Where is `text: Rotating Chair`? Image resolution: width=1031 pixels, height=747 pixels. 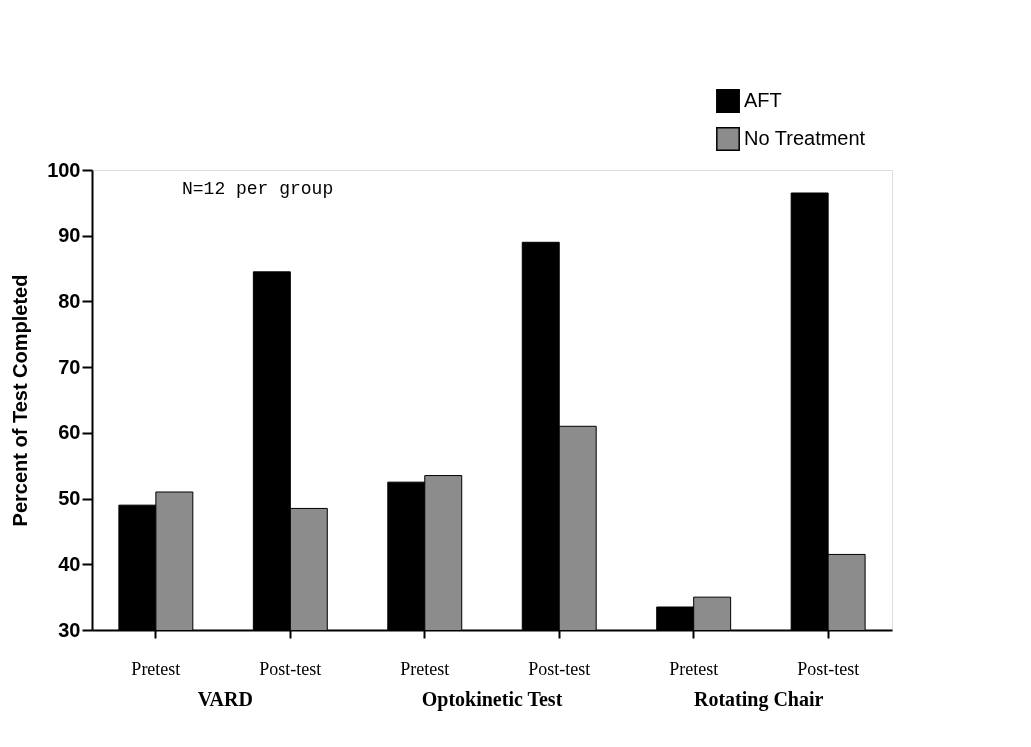 text: Rotating Chair is located at coordinates (758, 699).